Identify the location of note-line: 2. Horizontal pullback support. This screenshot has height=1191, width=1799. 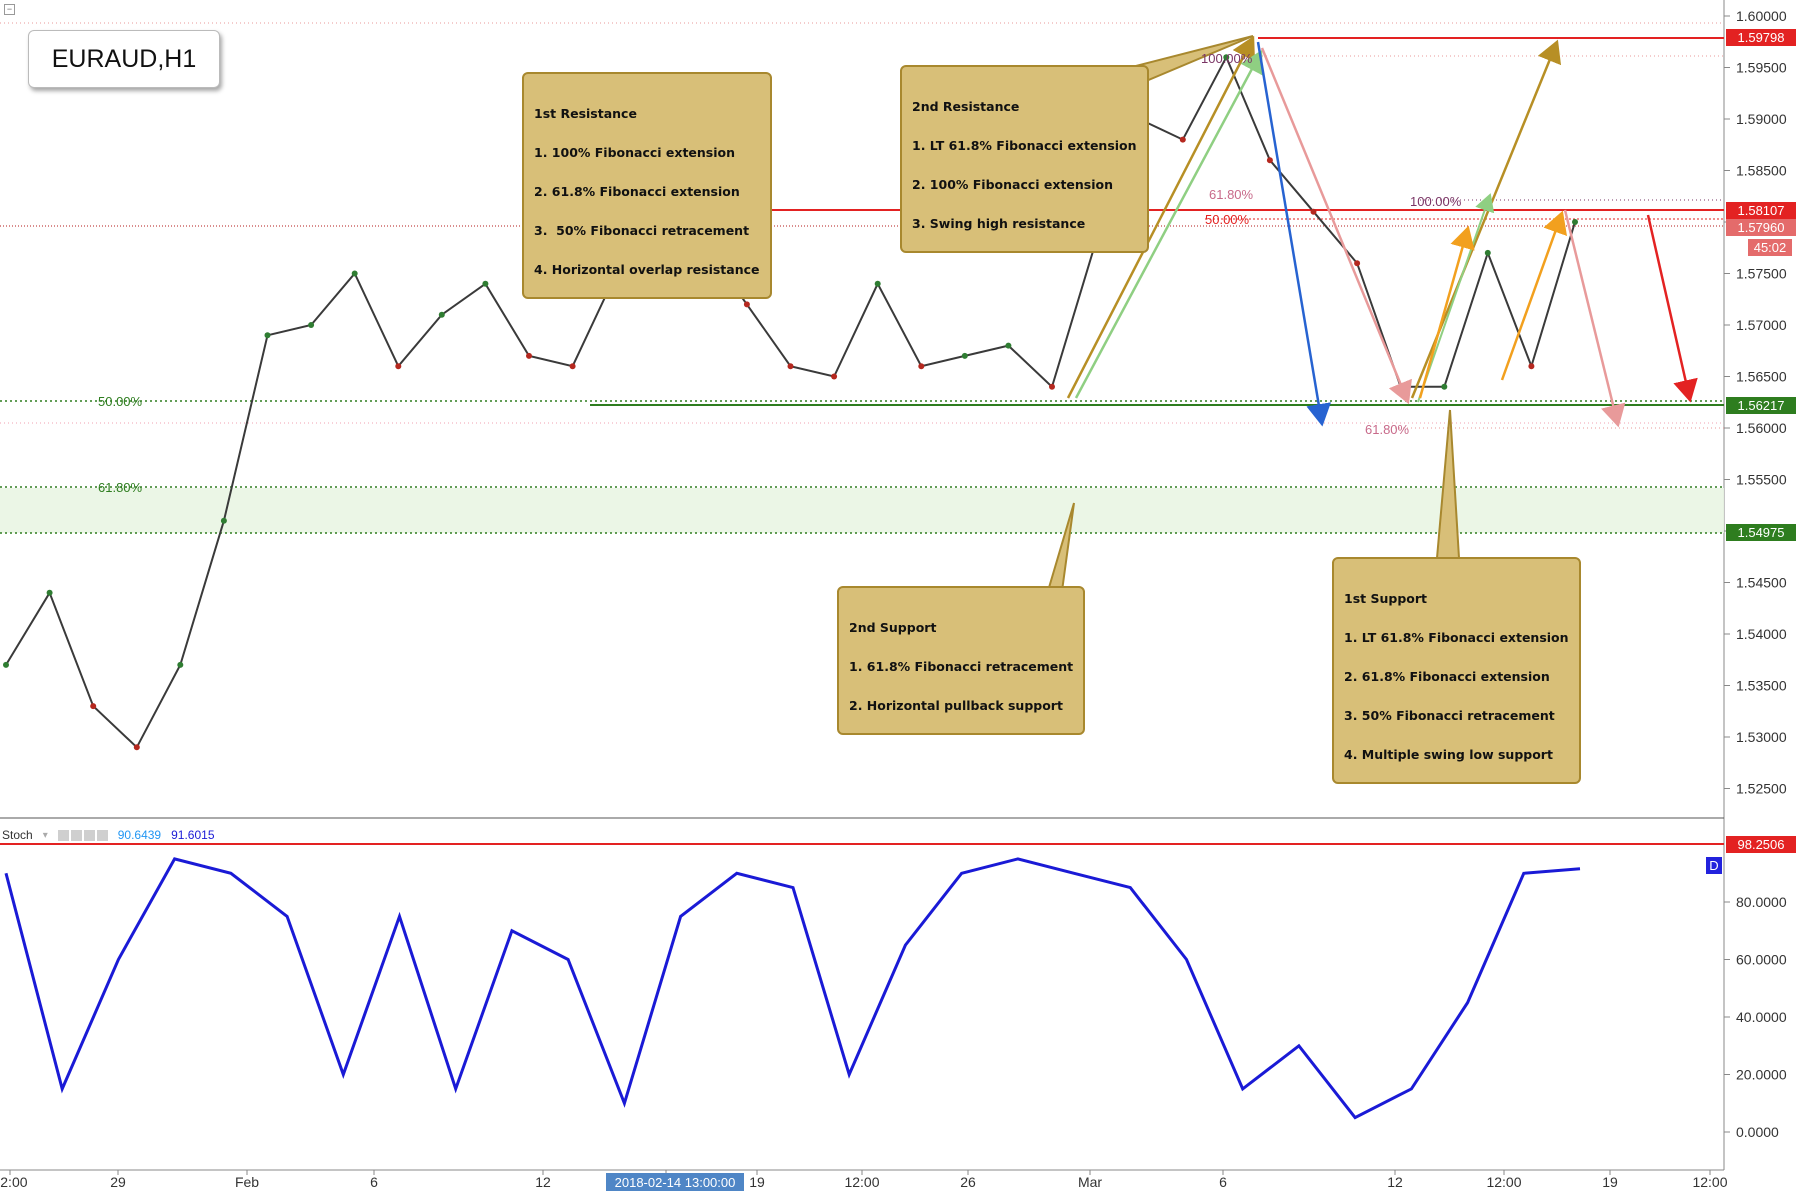
(956, 705).